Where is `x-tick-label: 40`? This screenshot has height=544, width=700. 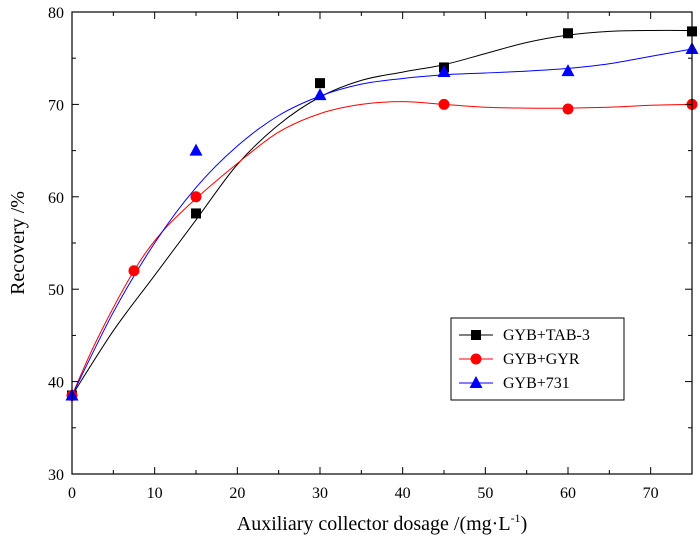 x-tick-label: 40 is located at coordinates (403, 493).